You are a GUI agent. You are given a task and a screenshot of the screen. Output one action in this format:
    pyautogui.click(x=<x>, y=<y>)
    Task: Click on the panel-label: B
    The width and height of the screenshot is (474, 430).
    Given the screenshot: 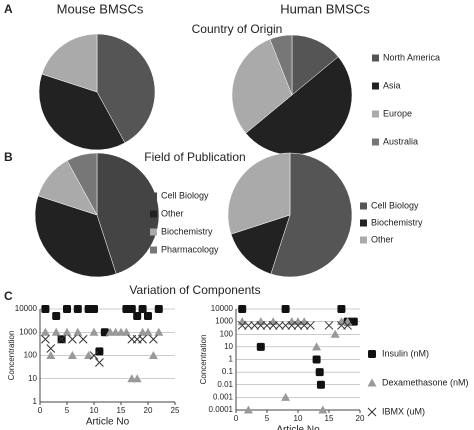 What is the action you would take?
    pyautogui.click(x=8, y=157)
    